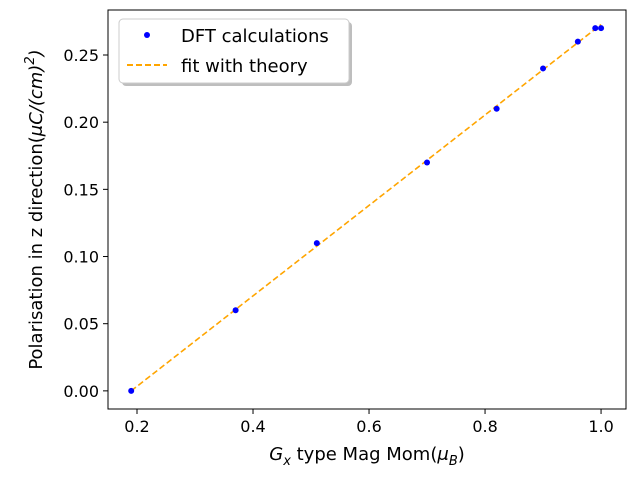  Describe the element at coordinates (81, 257) in the screenshot. I see `y-tick-label: 0.10` at that location.